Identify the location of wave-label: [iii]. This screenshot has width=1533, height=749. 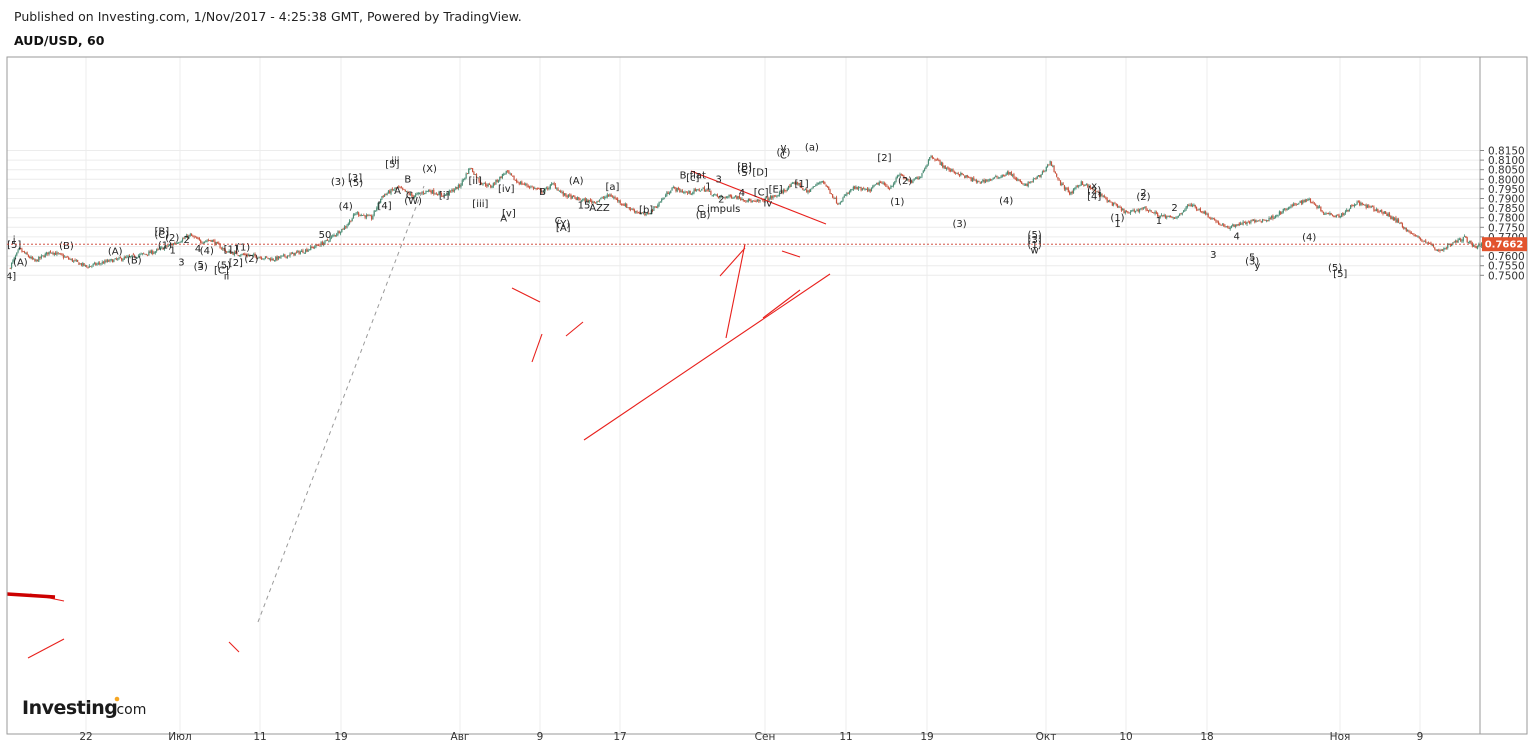
(480, 204).